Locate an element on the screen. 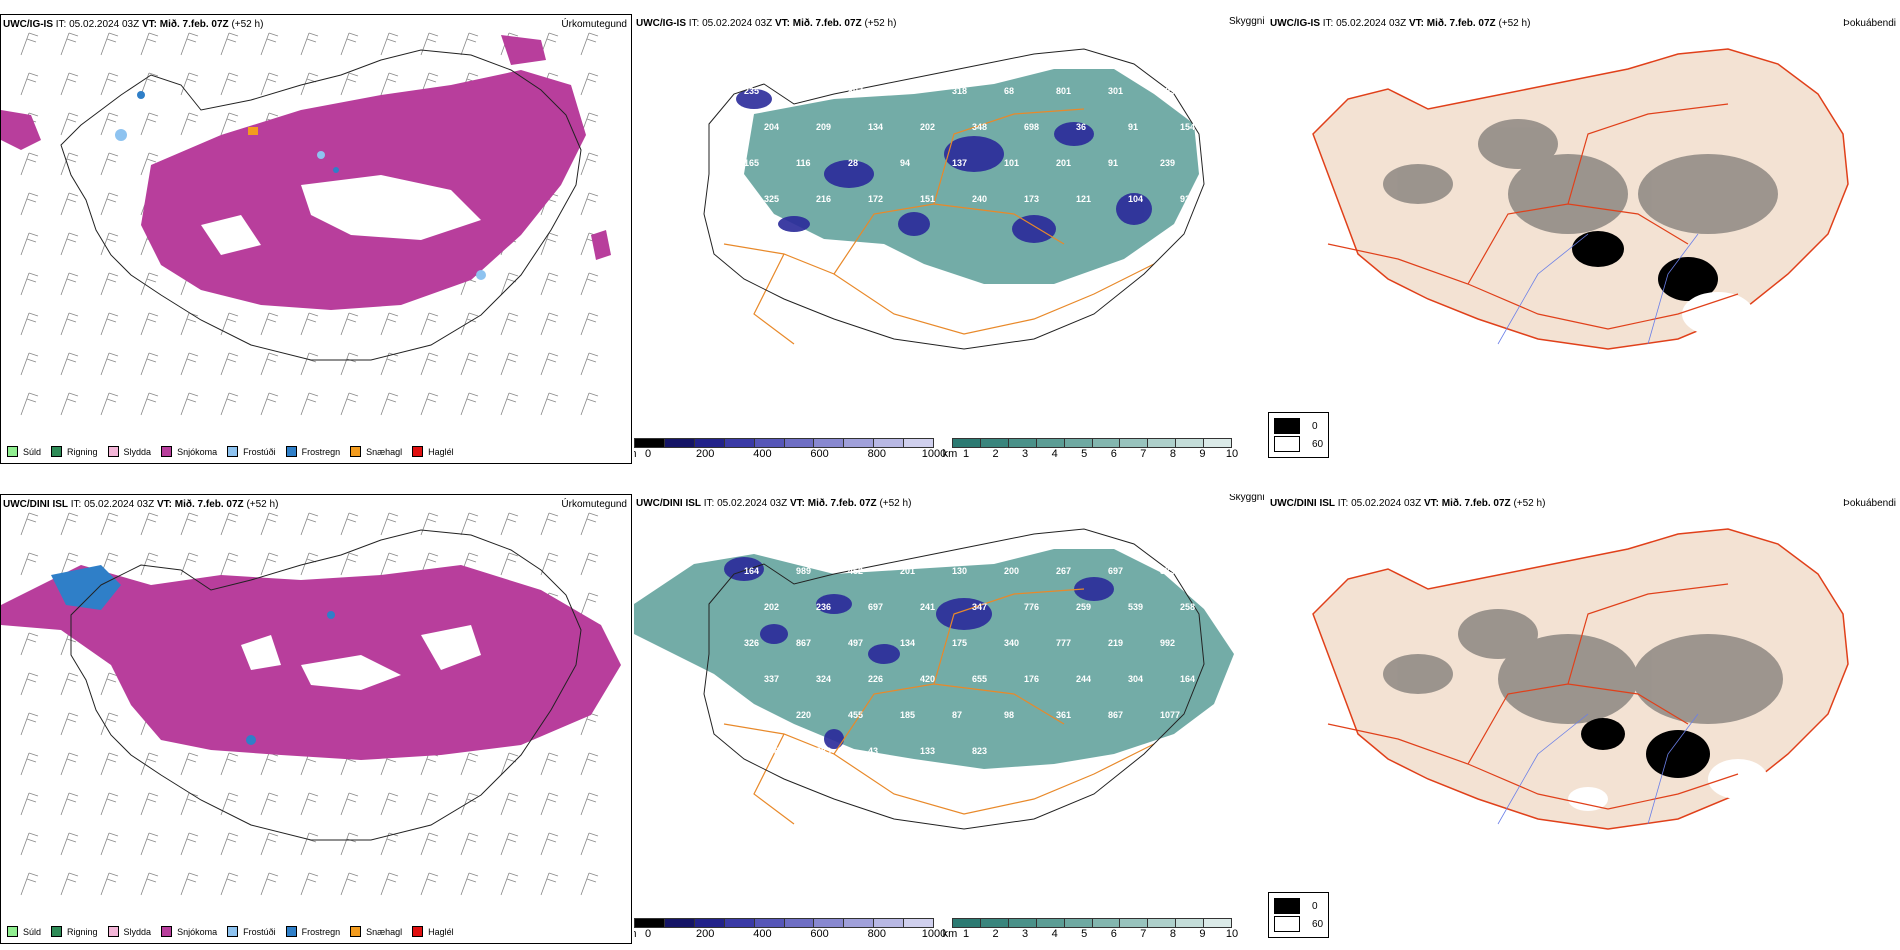 Image resolution: width=1900 pixels, height=950 pixels. ceiling-label: 130 is located at coordinates (959, 571).